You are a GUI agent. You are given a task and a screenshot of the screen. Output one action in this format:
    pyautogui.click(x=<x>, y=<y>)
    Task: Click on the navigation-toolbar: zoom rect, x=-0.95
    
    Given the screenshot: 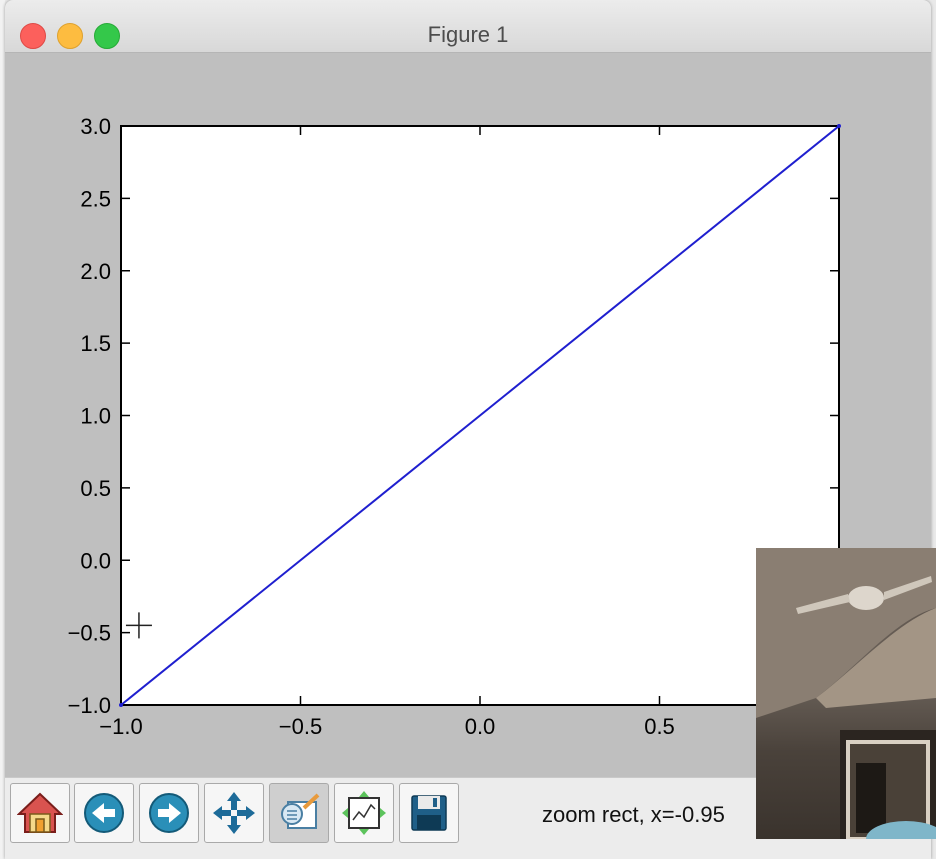 What is the action you would take?
    pyautogui.click(x=468, y=818)
    